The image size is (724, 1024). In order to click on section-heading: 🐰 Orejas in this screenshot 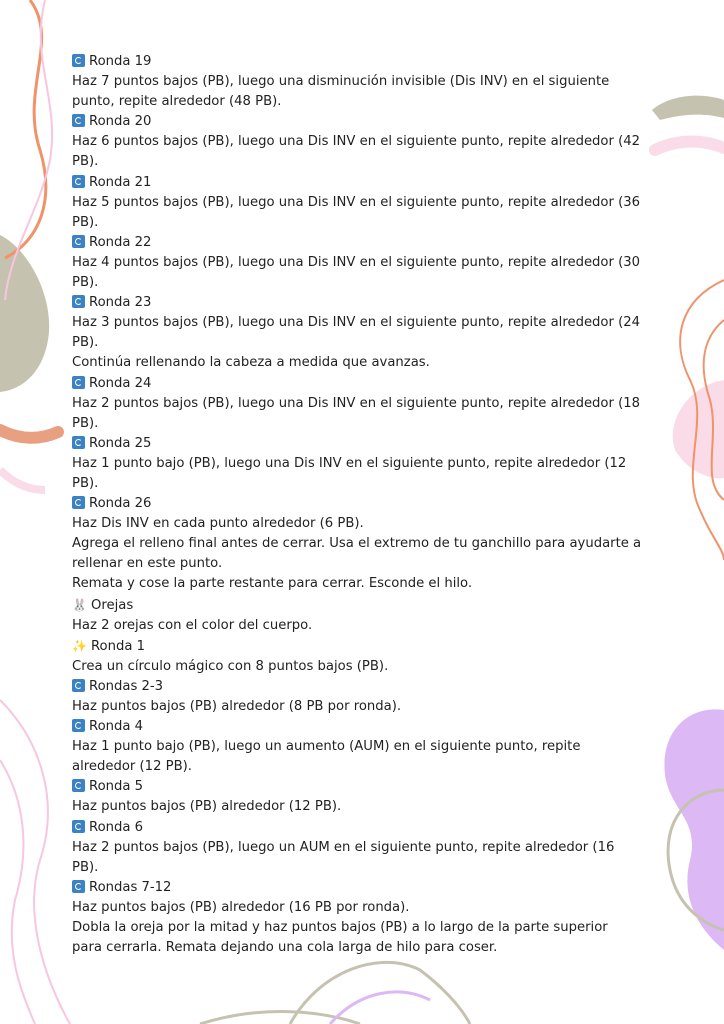, I will do `click(372, 605)`.